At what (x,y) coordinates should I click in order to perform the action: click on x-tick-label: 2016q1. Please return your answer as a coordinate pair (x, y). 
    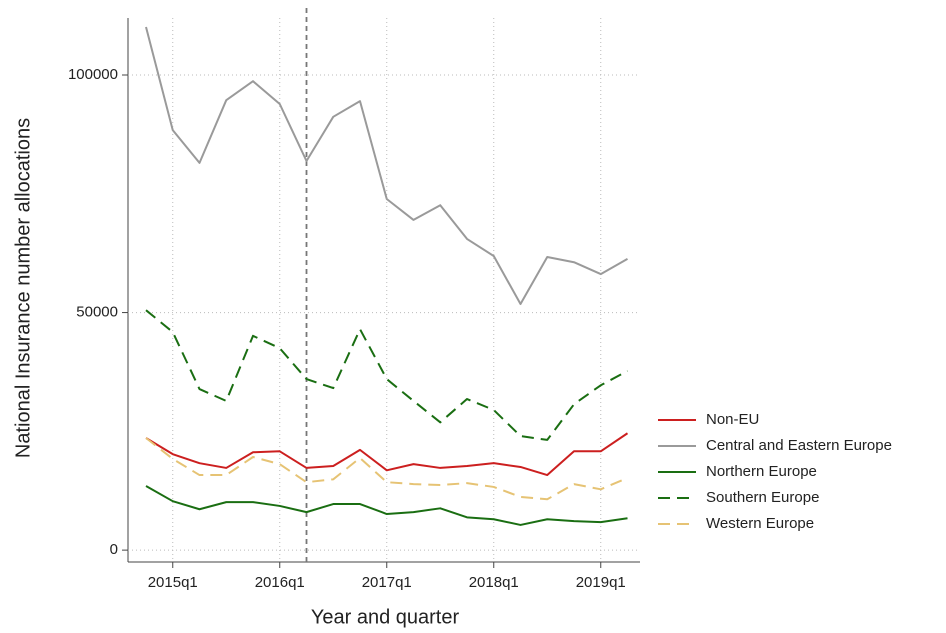
    Looking at the image, I should click on (280, 582).